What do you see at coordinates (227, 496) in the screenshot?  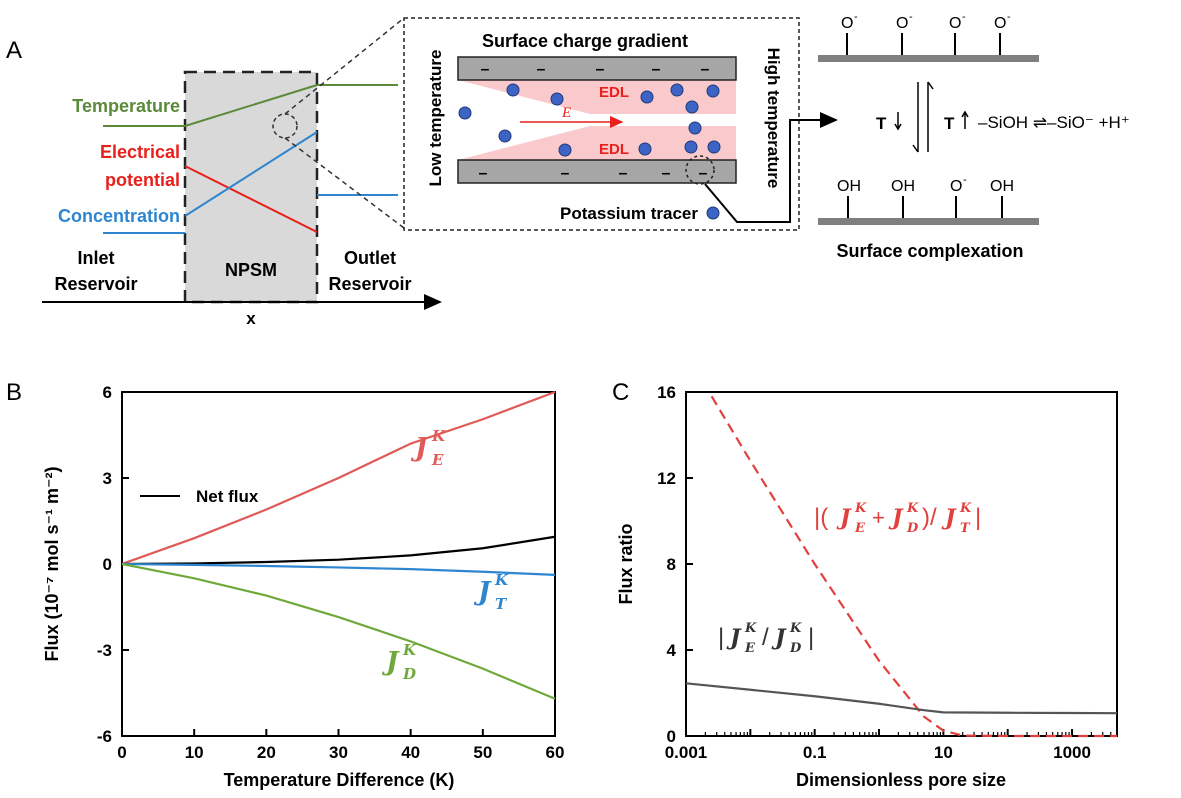 I see `net-flux-legend-label: Net flux` at bounding box center [227, 496].